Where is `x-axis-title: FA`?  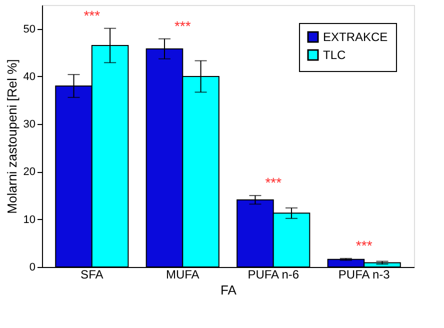 x-axis-title: FA is located at coordinates (228, 290).